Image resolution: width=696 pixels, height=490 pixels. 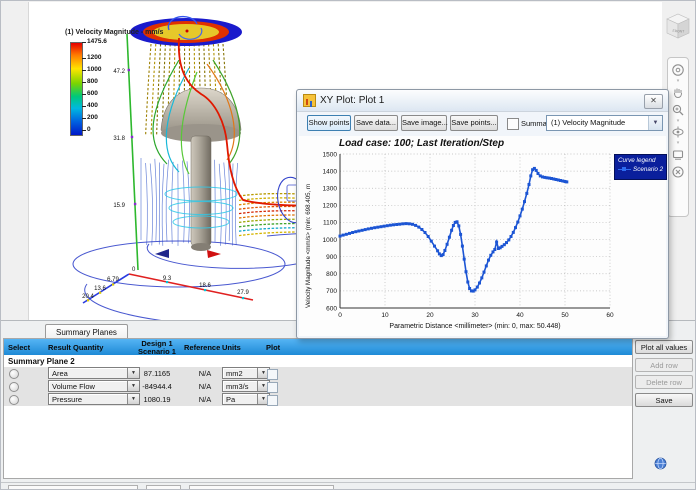 I want to click on summary-plane-group-label: Summary Plane 2, so click(x=41, y=361).